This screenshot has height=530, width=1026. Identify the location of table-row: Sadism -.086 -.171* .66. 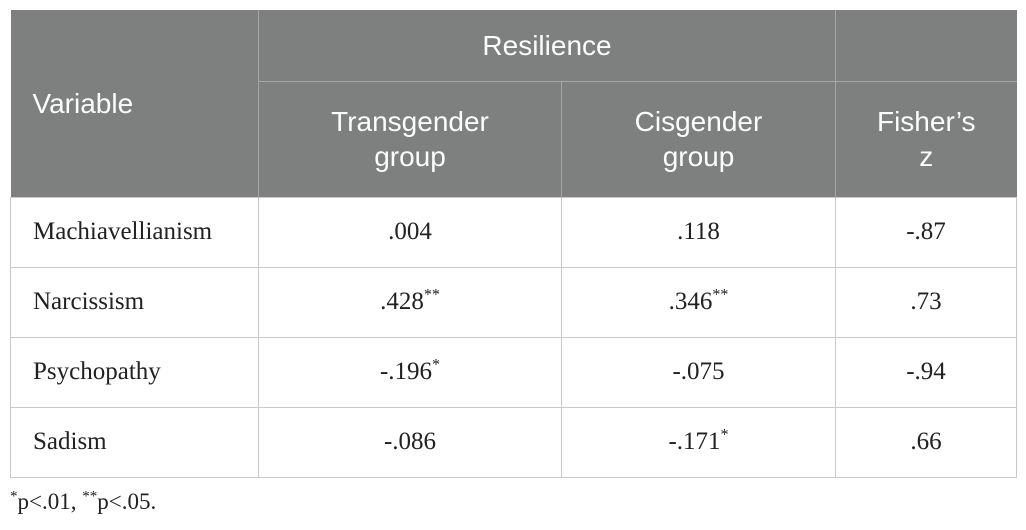
(514, 442).